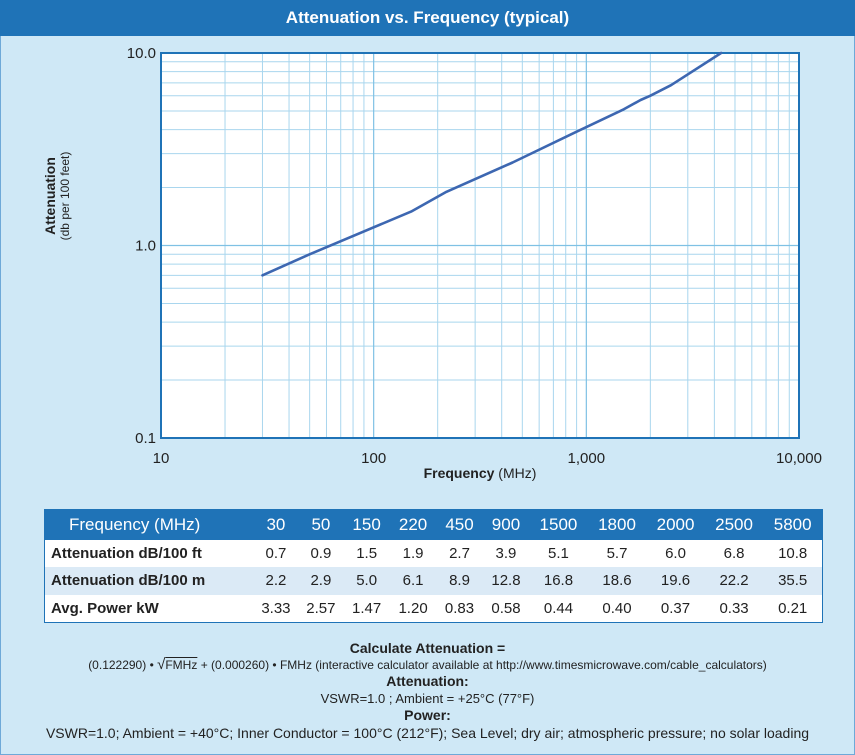 The width and height of the screenshot is (855, 755). I want to click on table-cell: 0.58, so click(506, 608).